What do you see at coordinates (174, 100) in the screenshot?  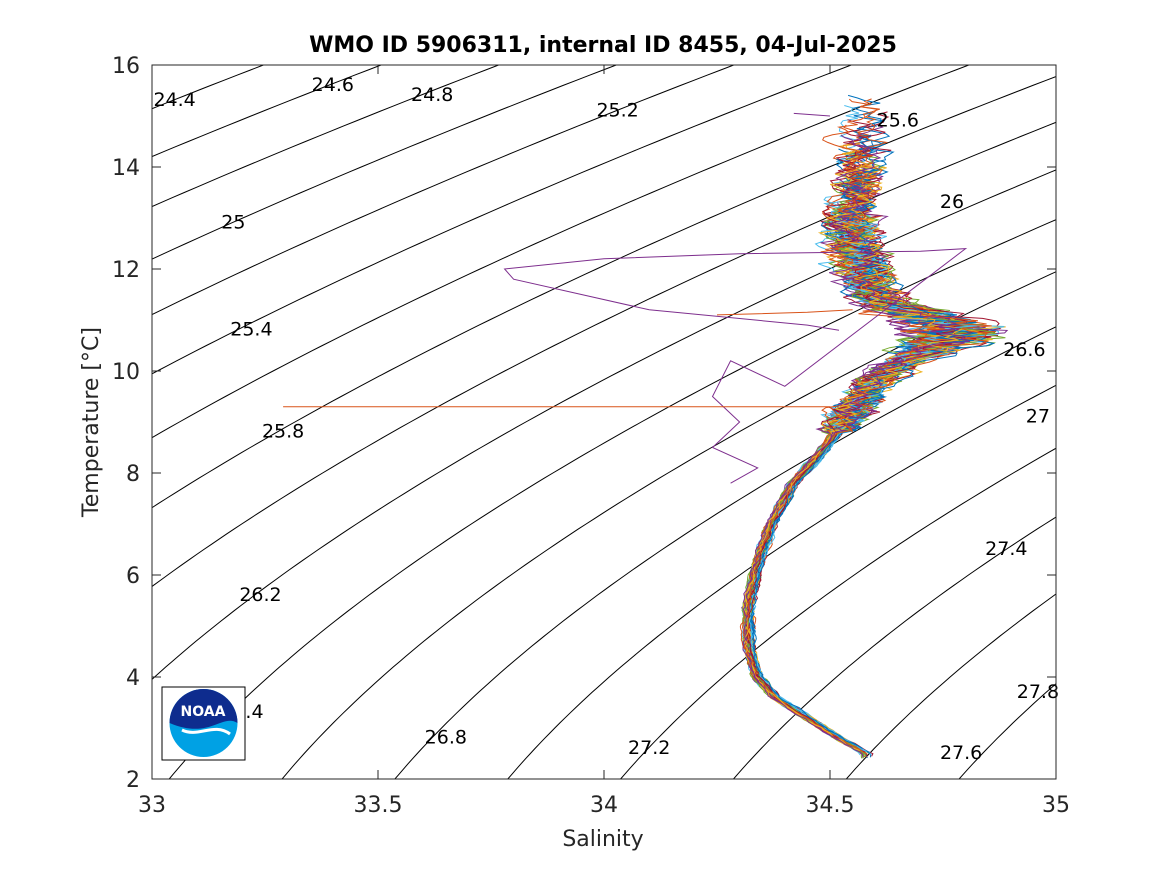 I see `density-contour-label: 24.4` at bounding box center [174, 100].